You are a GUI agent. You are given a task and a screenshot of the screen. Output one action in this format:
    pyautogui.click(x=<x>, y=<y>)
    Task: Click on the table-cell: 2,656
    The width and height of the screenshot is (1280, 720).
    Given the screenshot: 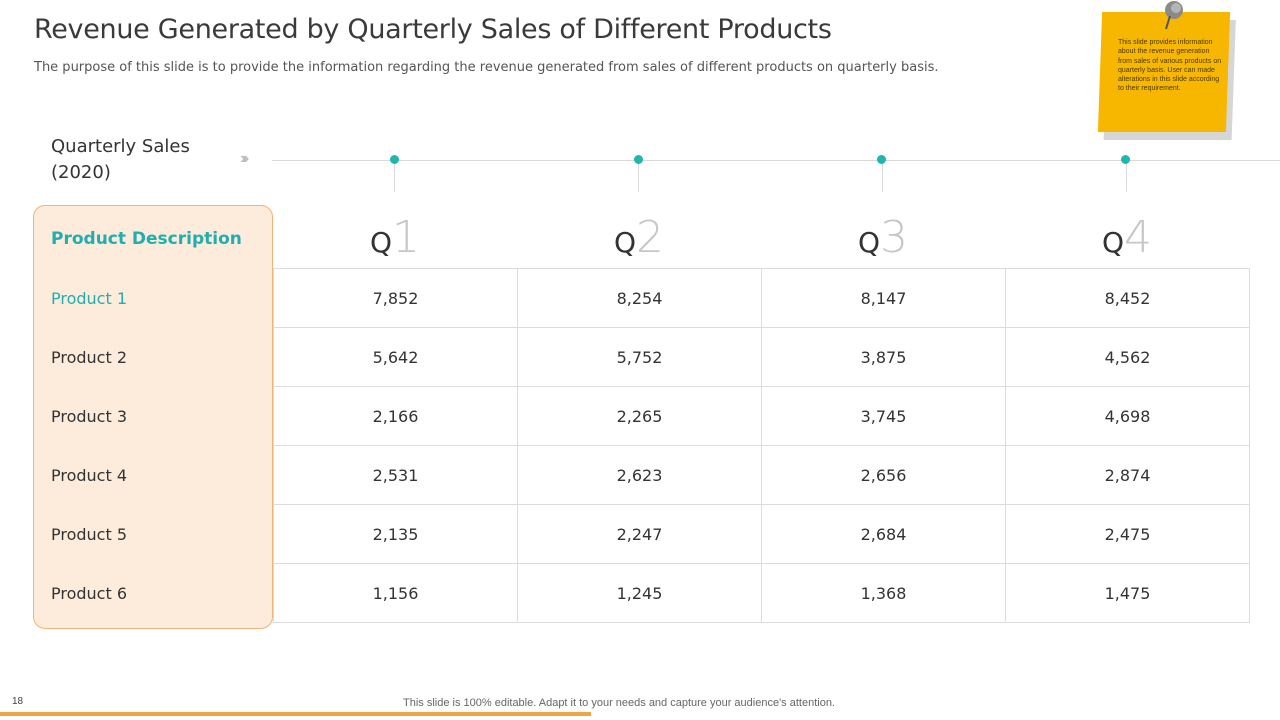 What is the action you would take?
    pyautogui.click(x=883, y=475)
    